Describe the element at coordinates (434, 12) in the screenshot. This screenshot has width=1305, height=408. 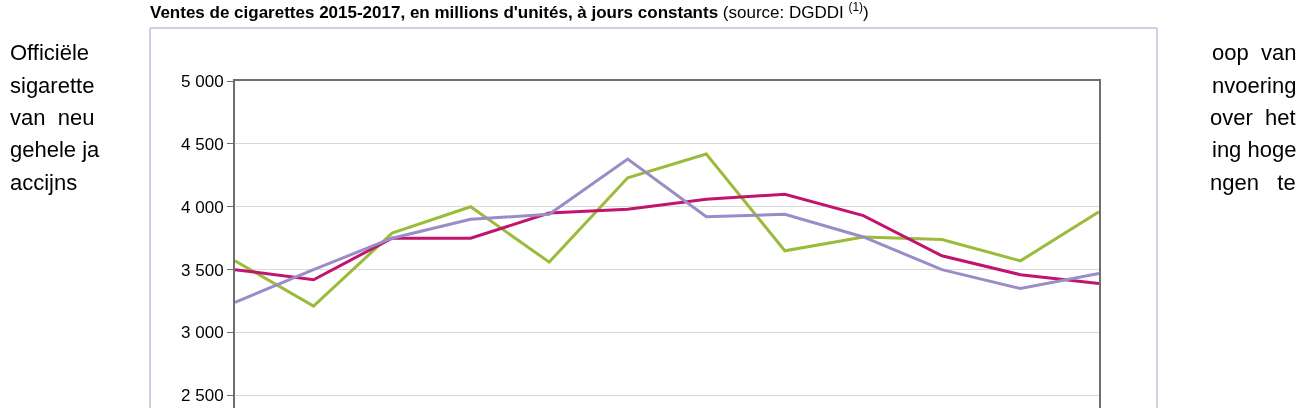
I see `chart-title: Ventes de cigarettes 2015-2017, en millions d'unités, à jours constants` at that location.